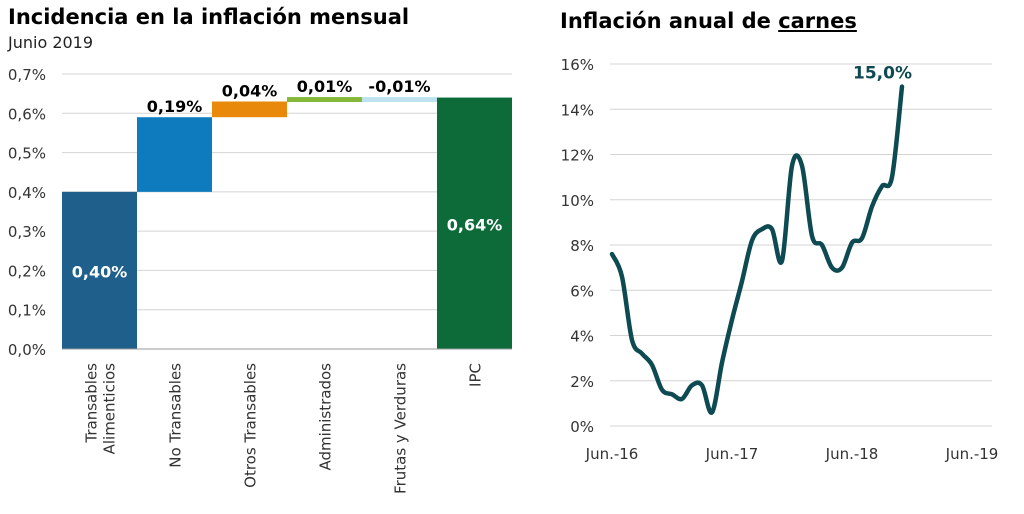 Image resolution: width=1024 pixels, height=514 pixels. I want to click on data-label: 0,40%, so click(100, 271).